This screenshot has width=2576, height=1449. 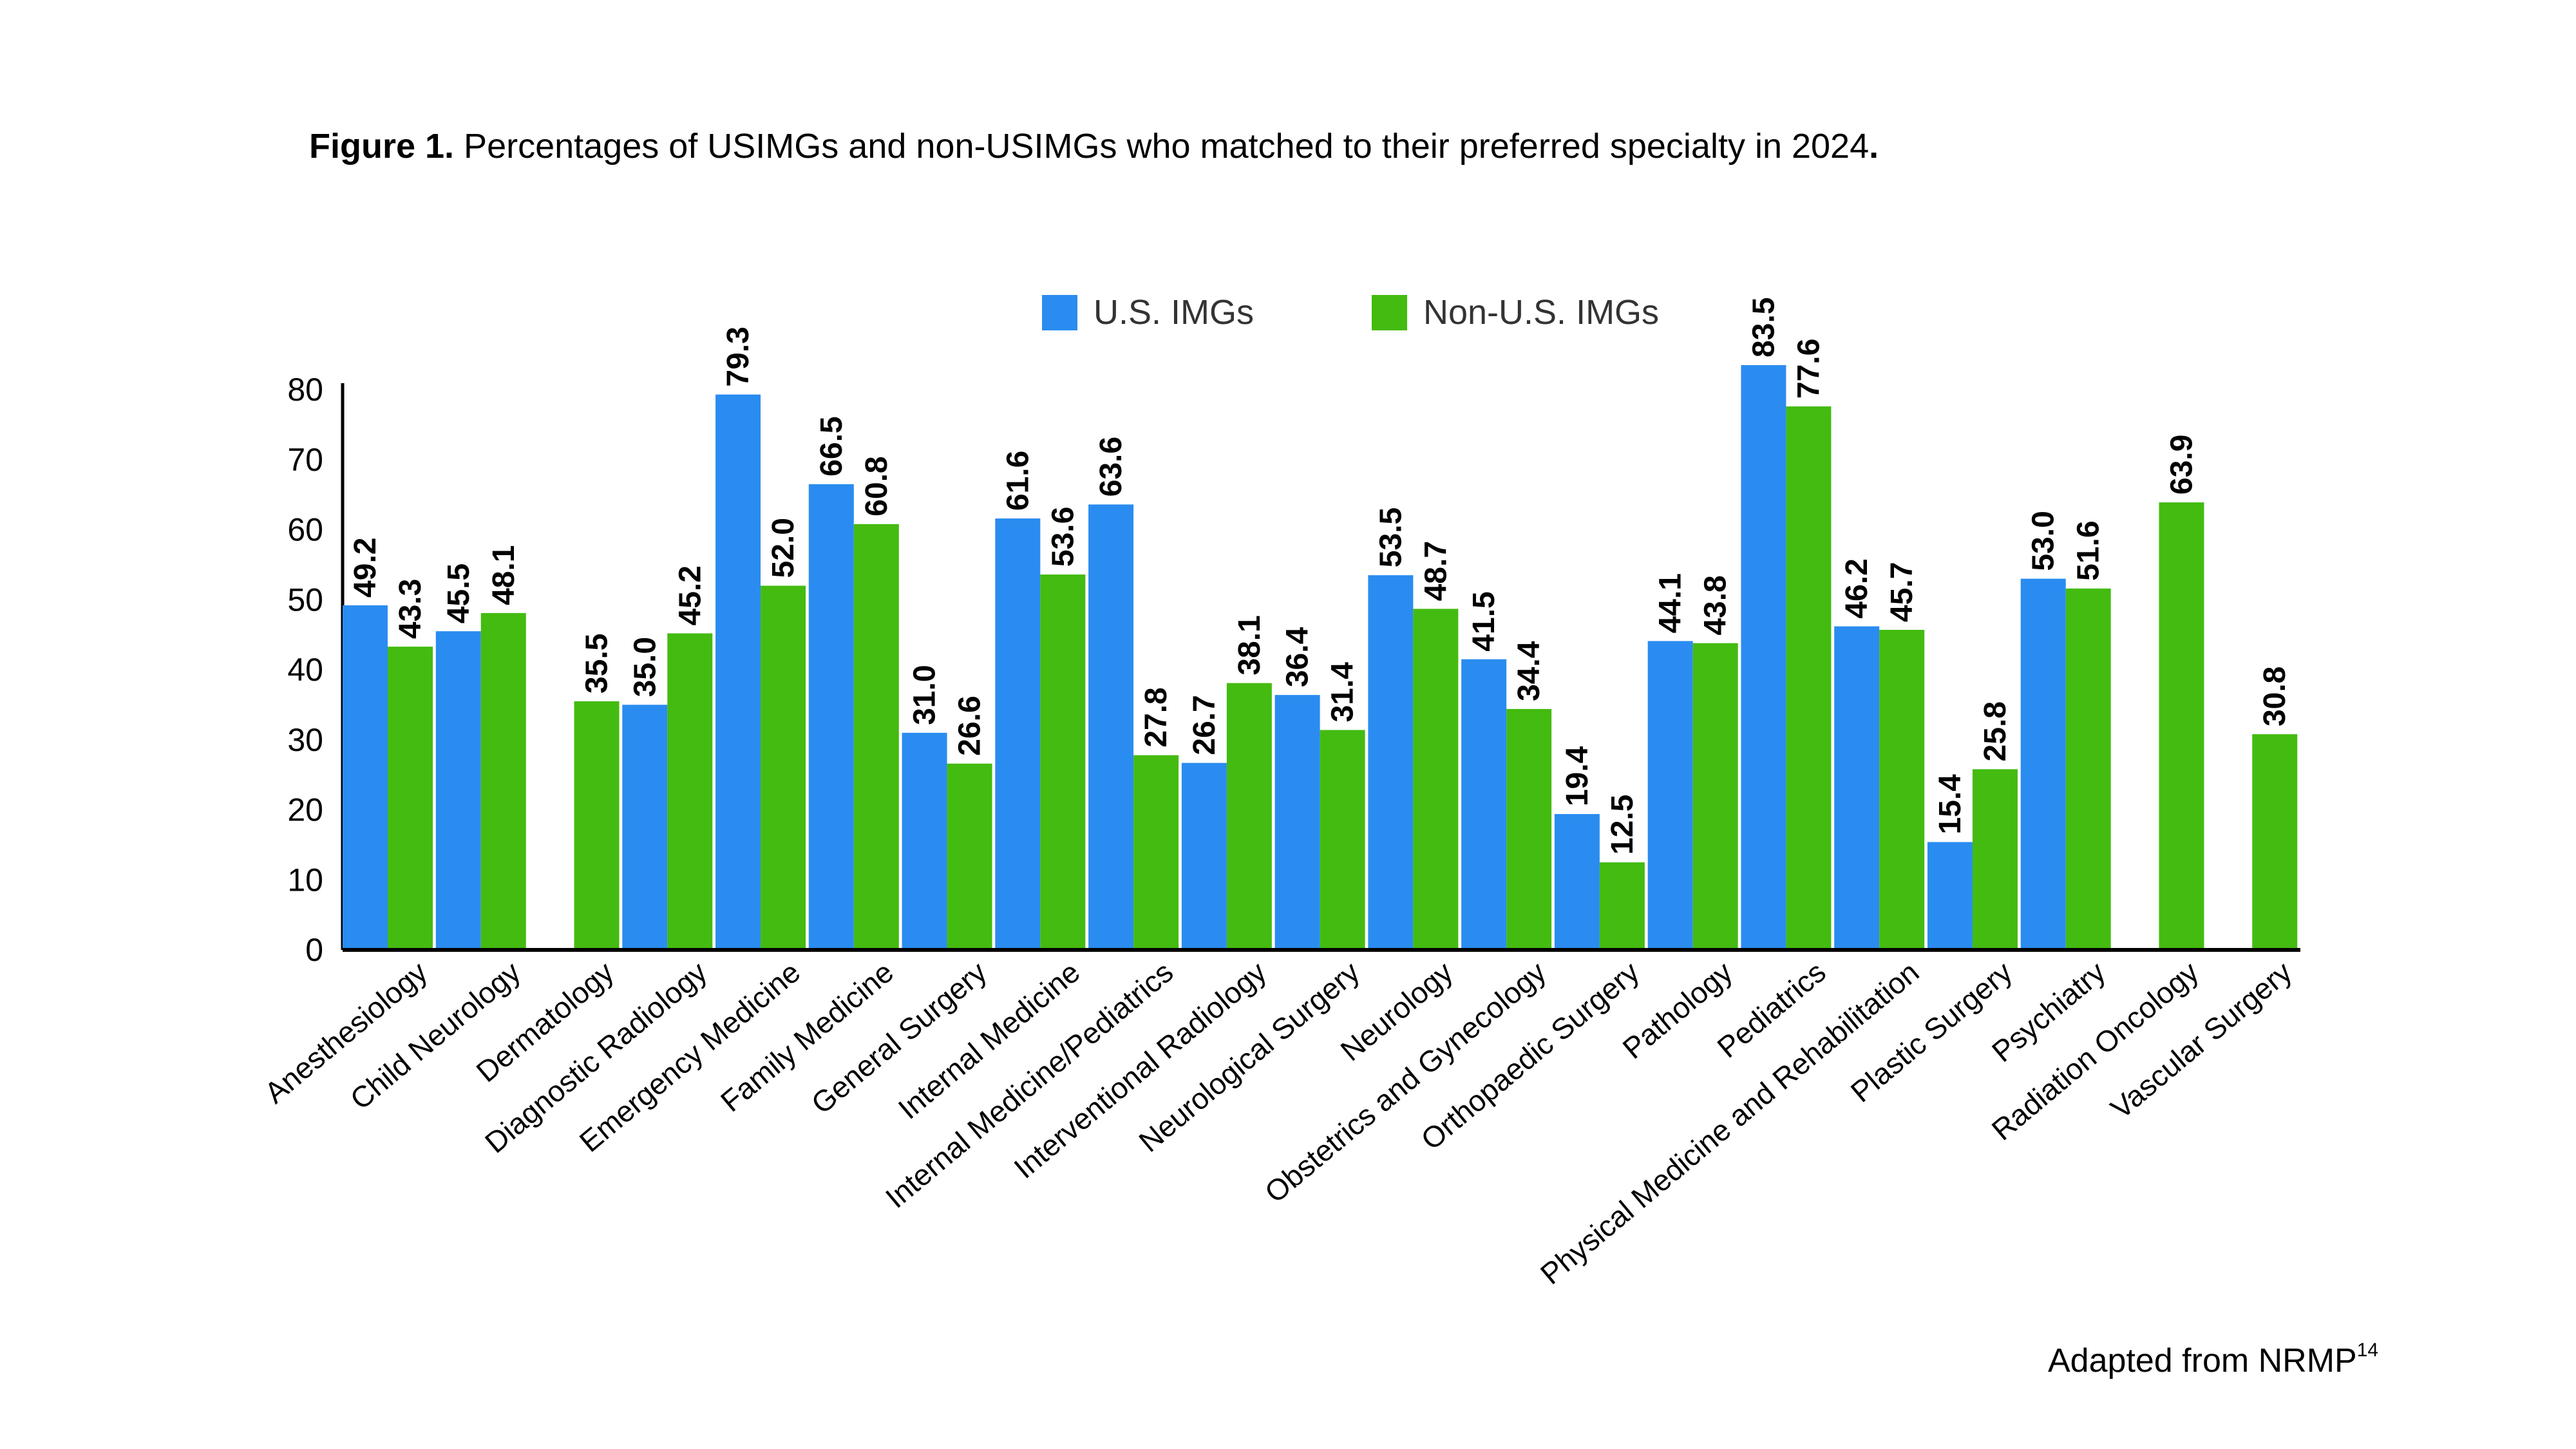 I want to click on bar-value-label: 25.8, so click(x=1995, y=731).